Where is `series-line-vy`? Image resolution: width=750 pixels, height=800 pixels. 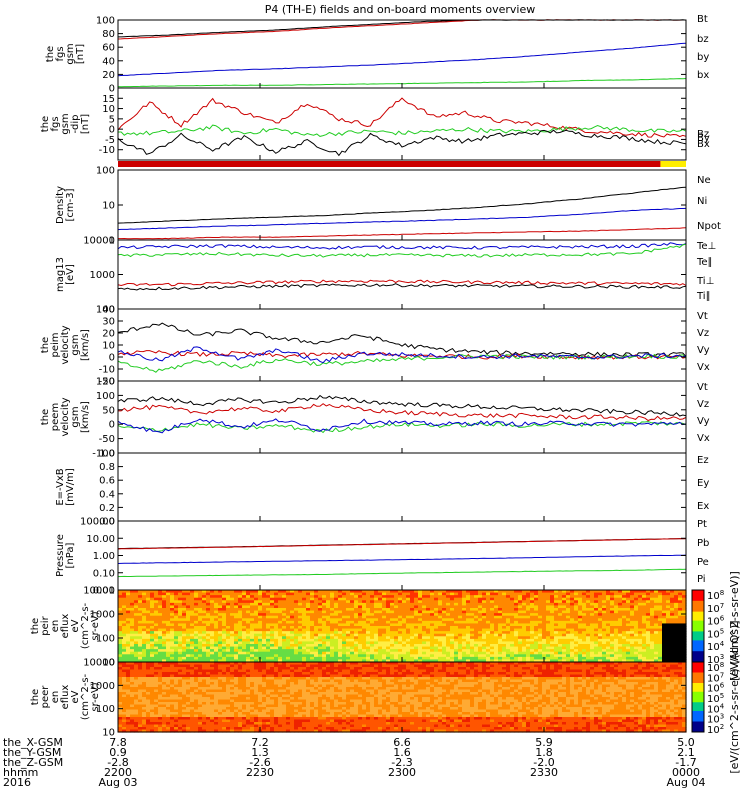
series-line-vy is located at coordinates (402, 363).